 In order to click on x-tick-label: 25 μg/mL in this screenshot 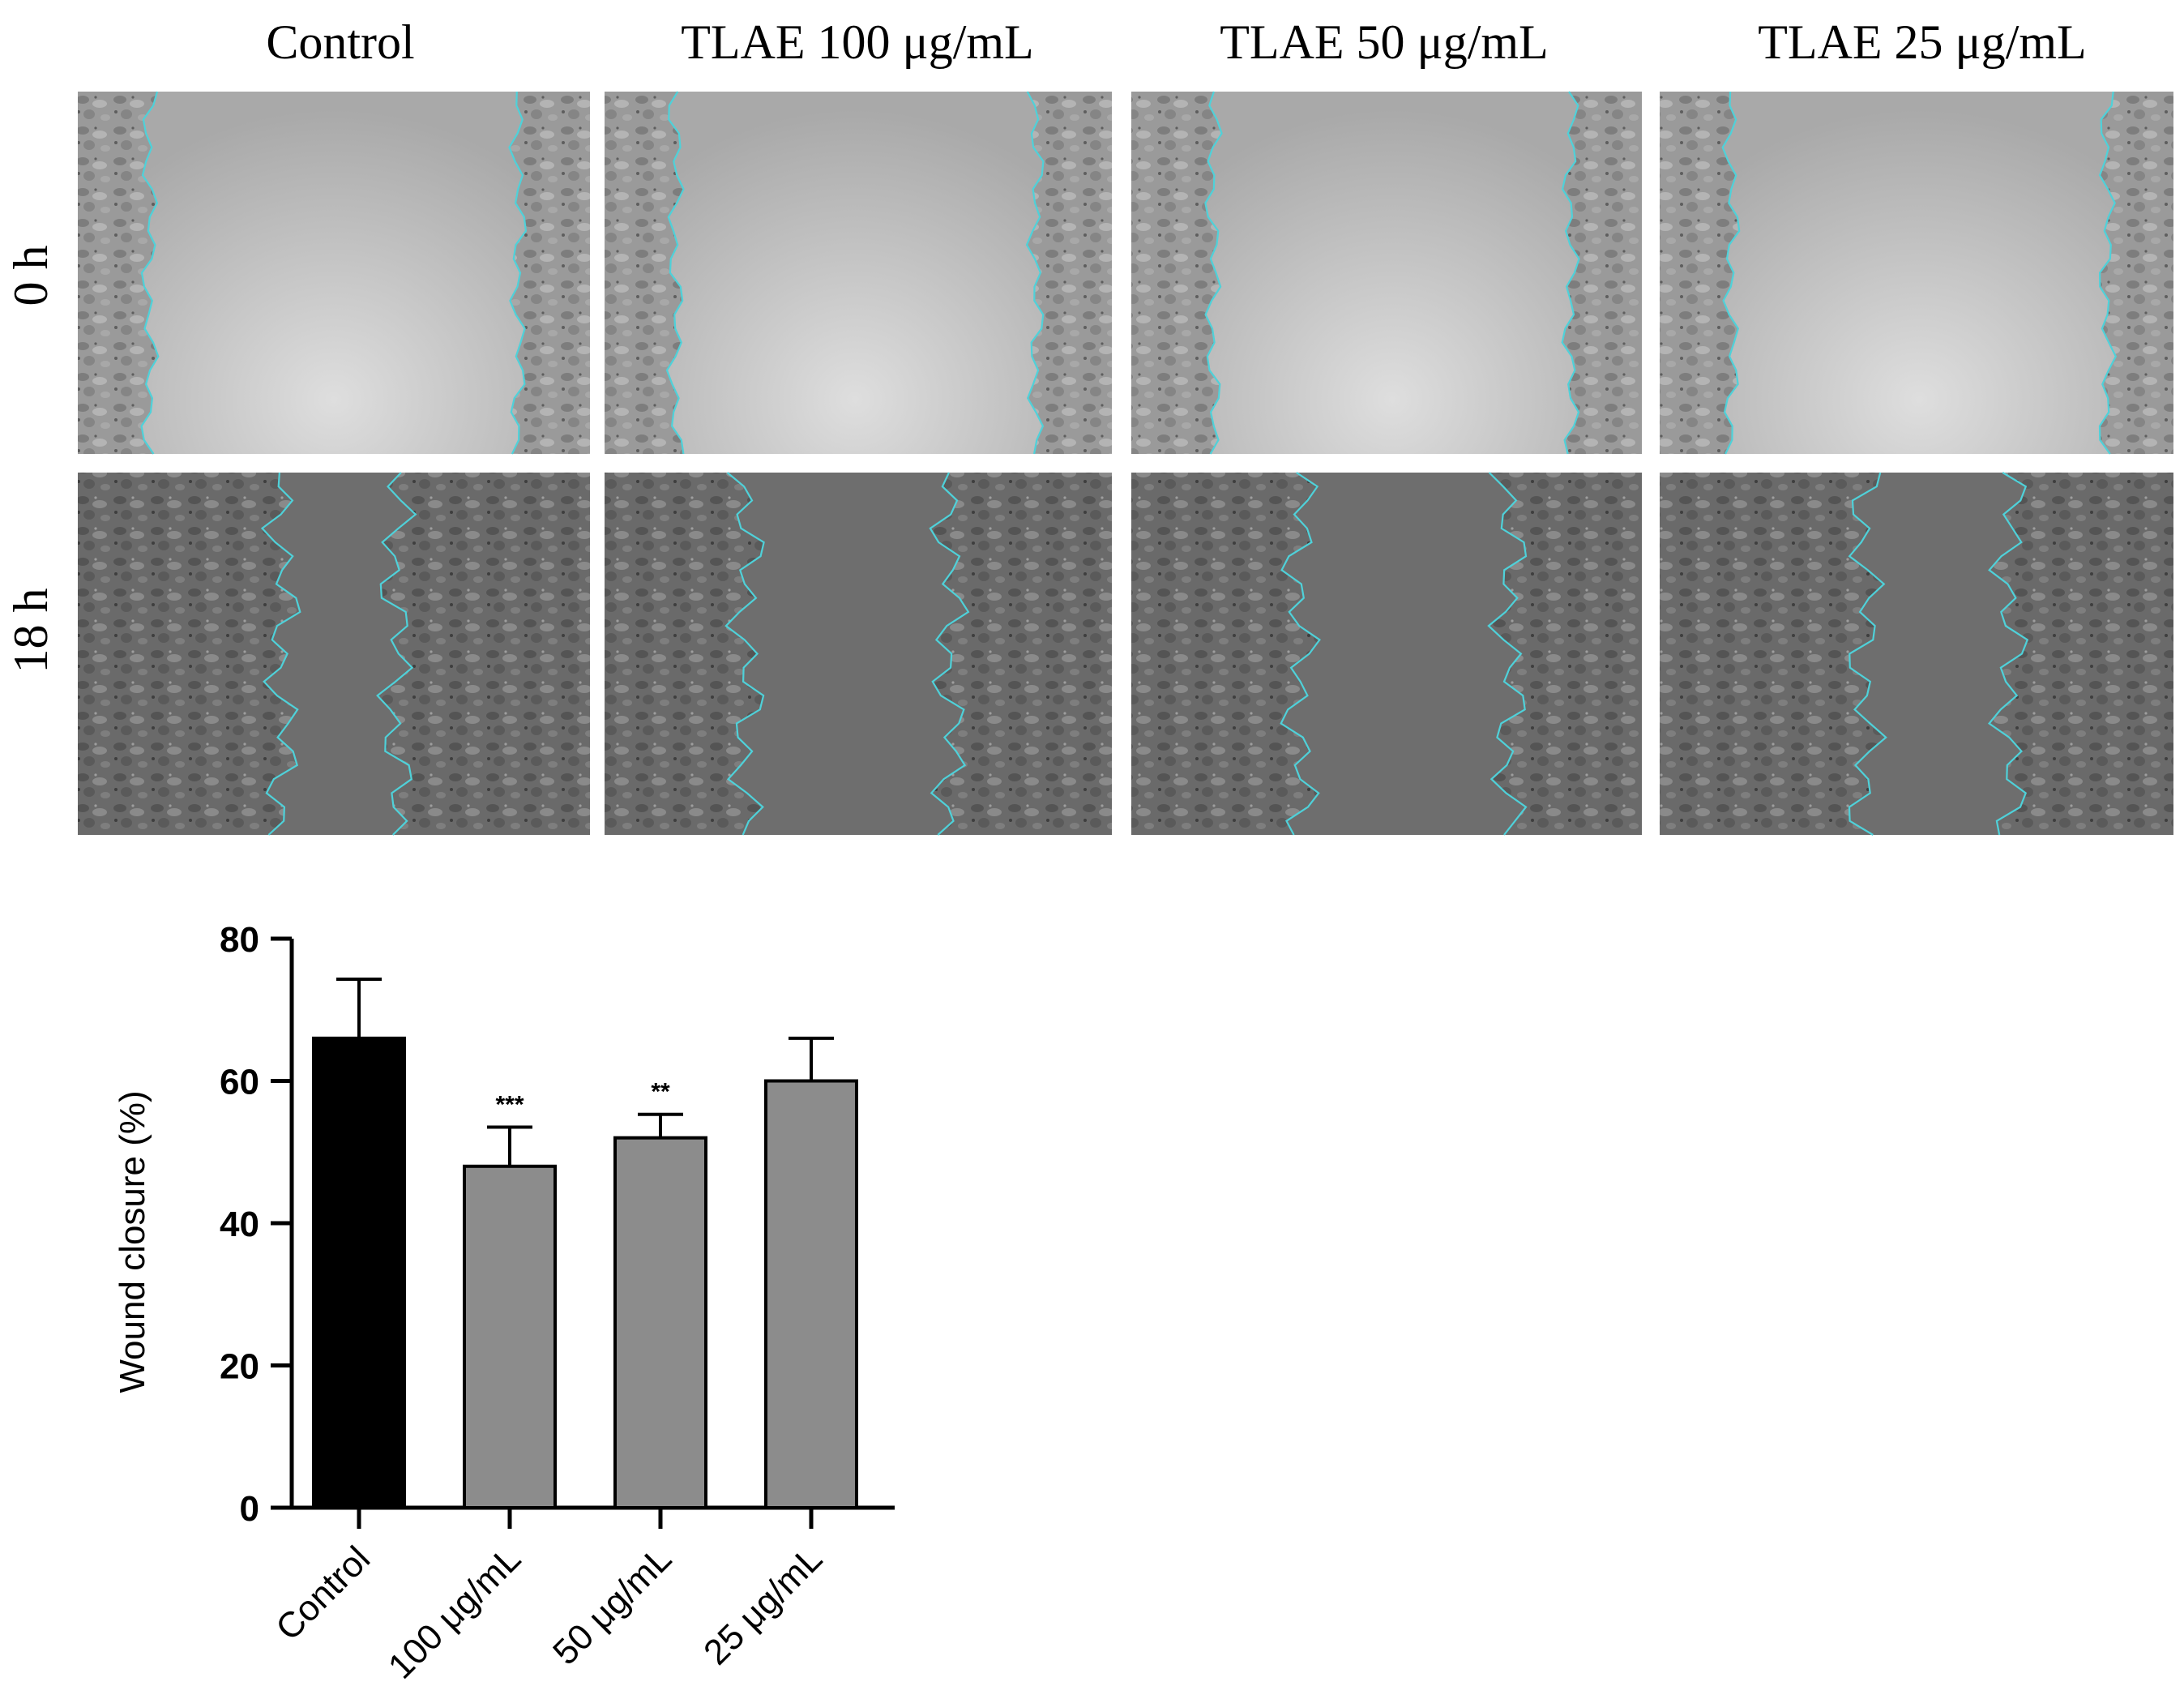, I will do `click(763, 1605)`.